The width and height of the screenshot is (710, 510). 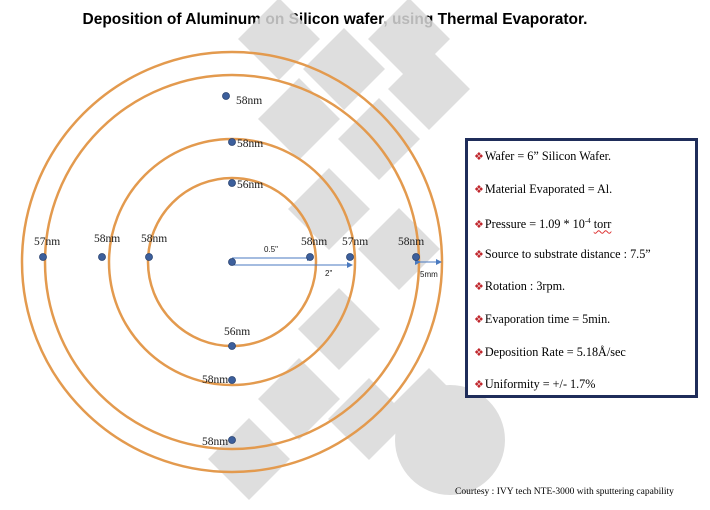 I want to click on point-bottom-outer, so click(x=232, y=440).